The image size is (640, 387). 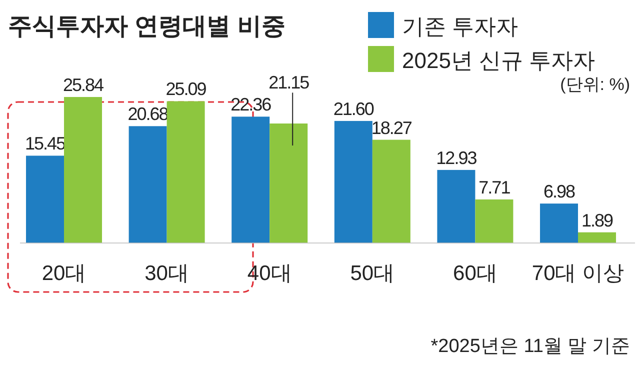 What do you see at coordinates (597, 220) in the screenshot?
I see `data-label: 1.89` at bounding box center [597, 220].